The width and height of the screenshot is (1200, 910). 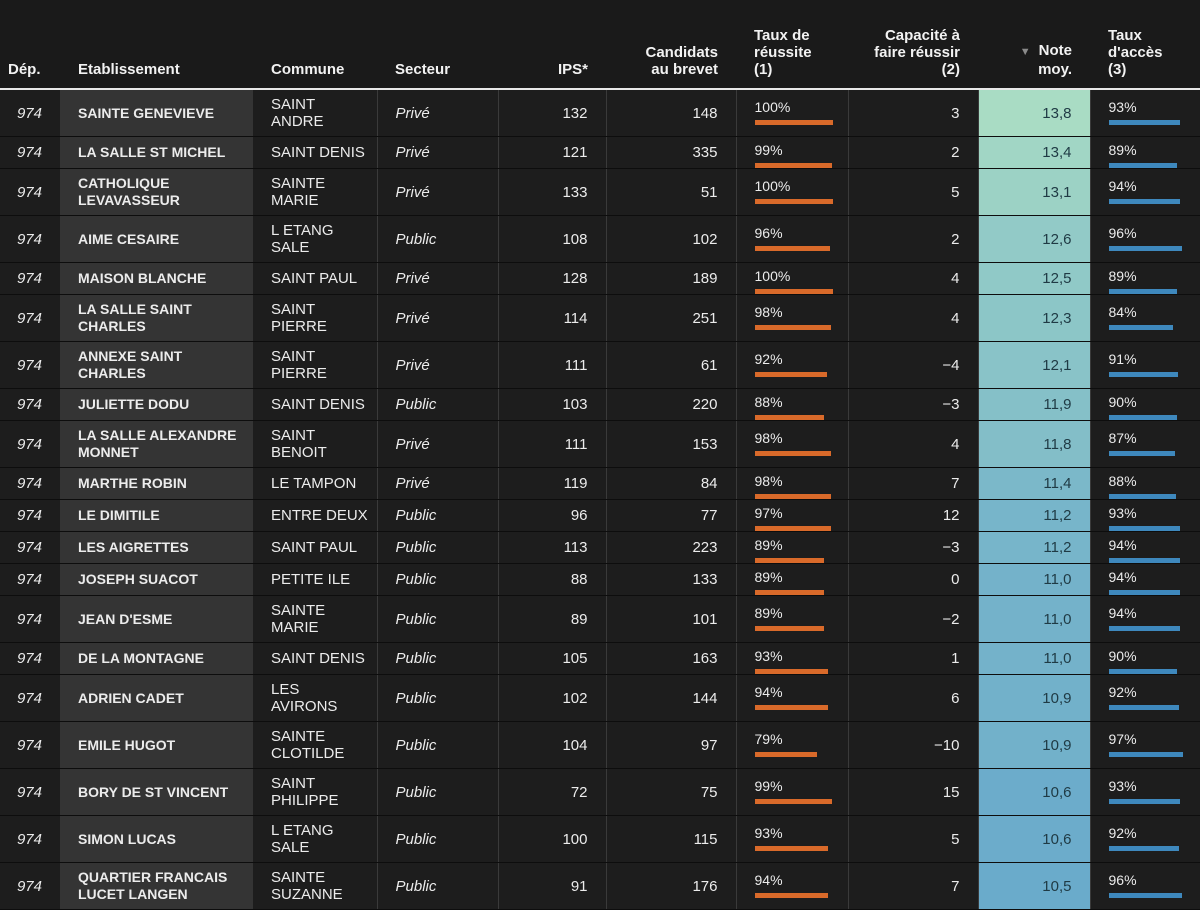 What do you see at coordinates (1125, 35) in the screenshot?
I see `header-acces-line1: Taux` at bounding box center [1125, 35].